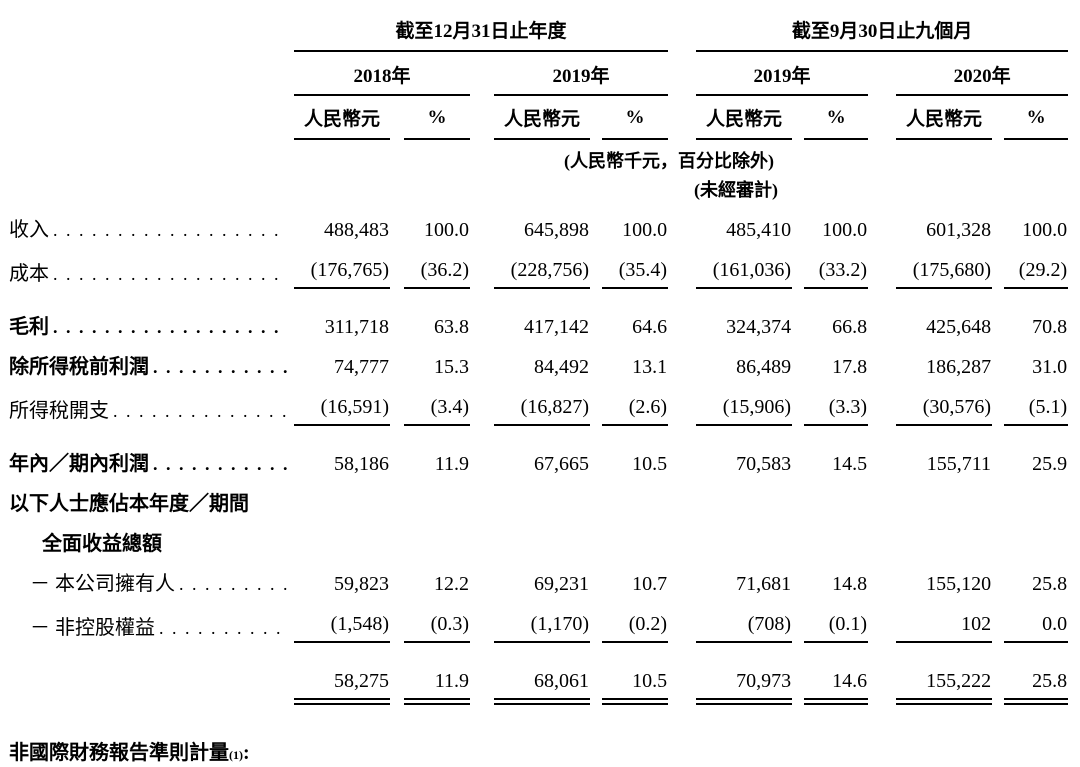 The image size is (1080, 767). What do you see at coordinates (944, 266) in the screenshot?
I see `value-cell: (175,680)` at bounding box center [944, 266].